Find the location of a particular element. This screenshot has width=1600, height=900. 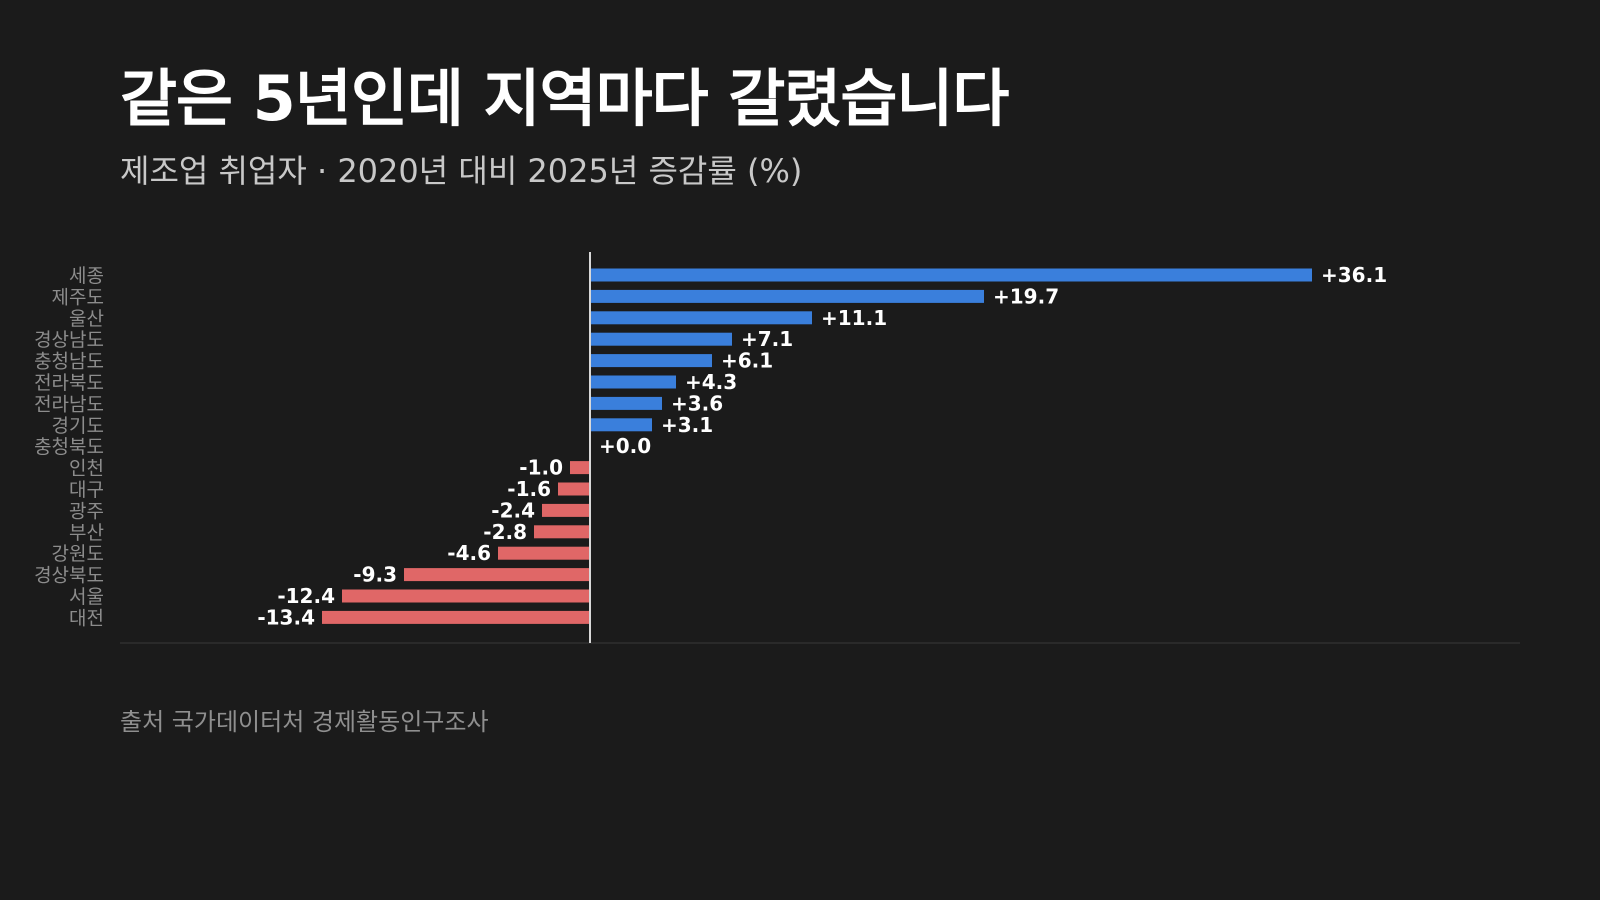

category-label: 전라남도 is located at coordinates (69, 404).